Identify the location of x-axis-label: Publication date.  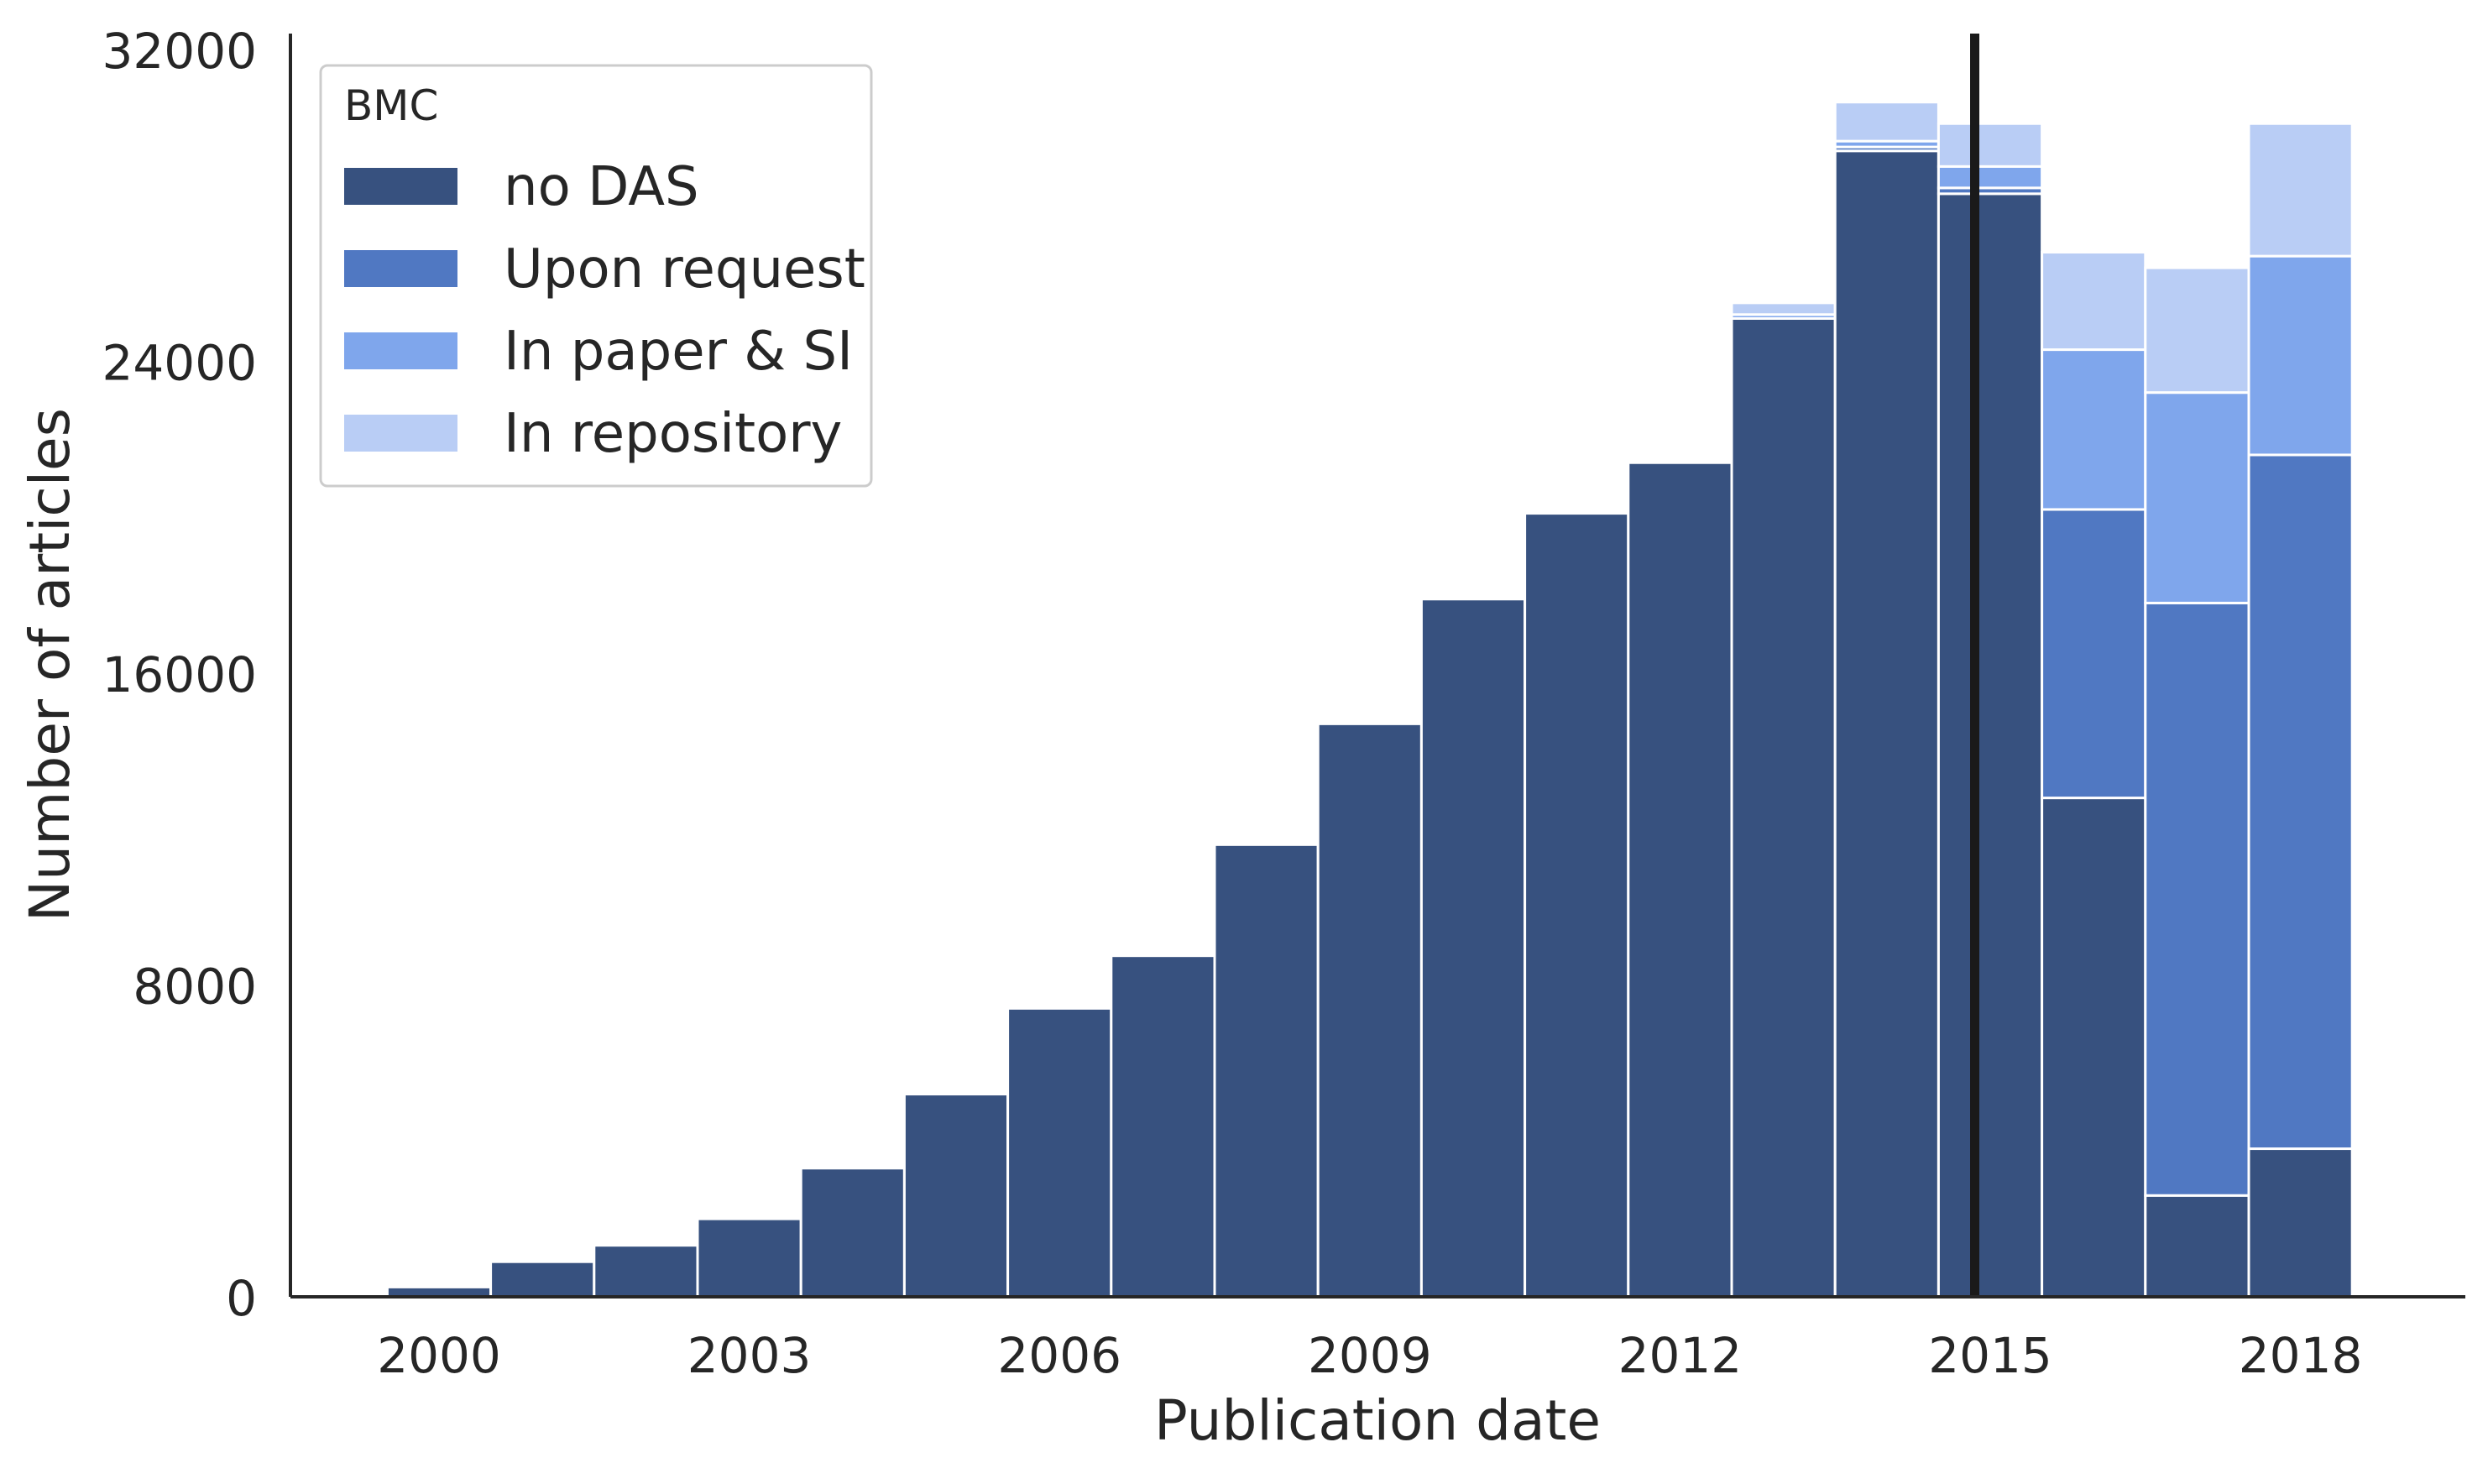
(1377, 1420).